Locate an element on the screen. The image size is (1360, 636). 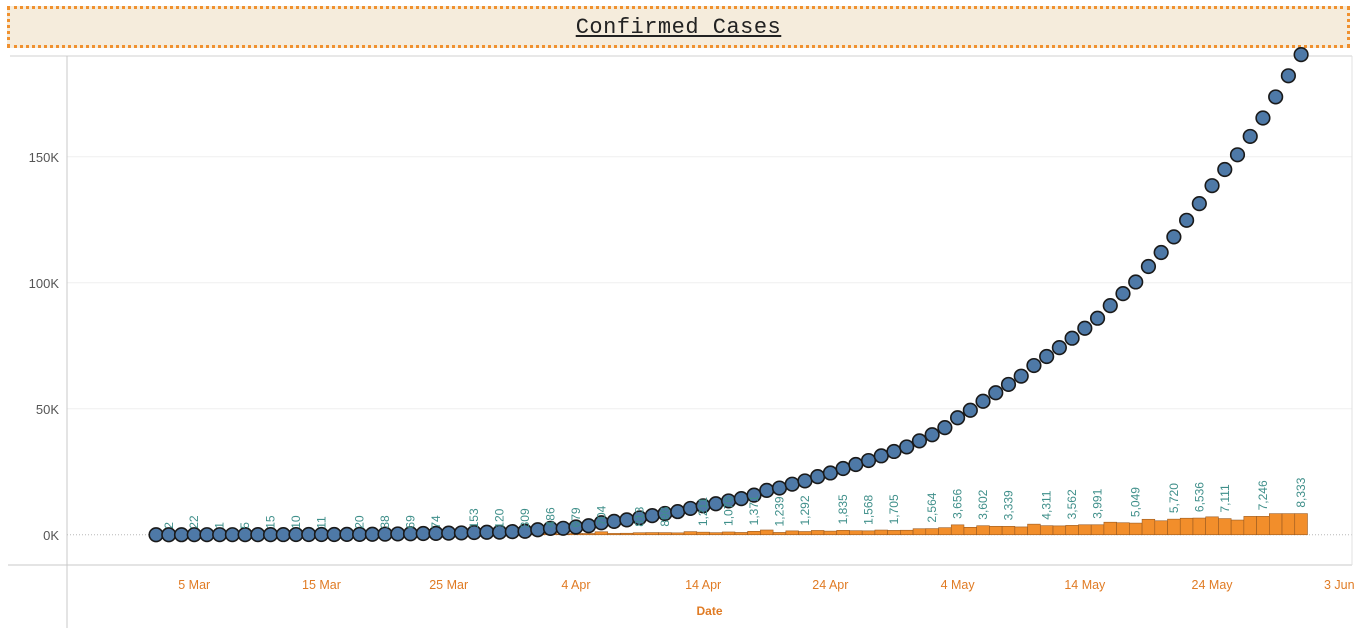
chart-title-bar: Confirmed Cases is located at coordinates (678, 27).